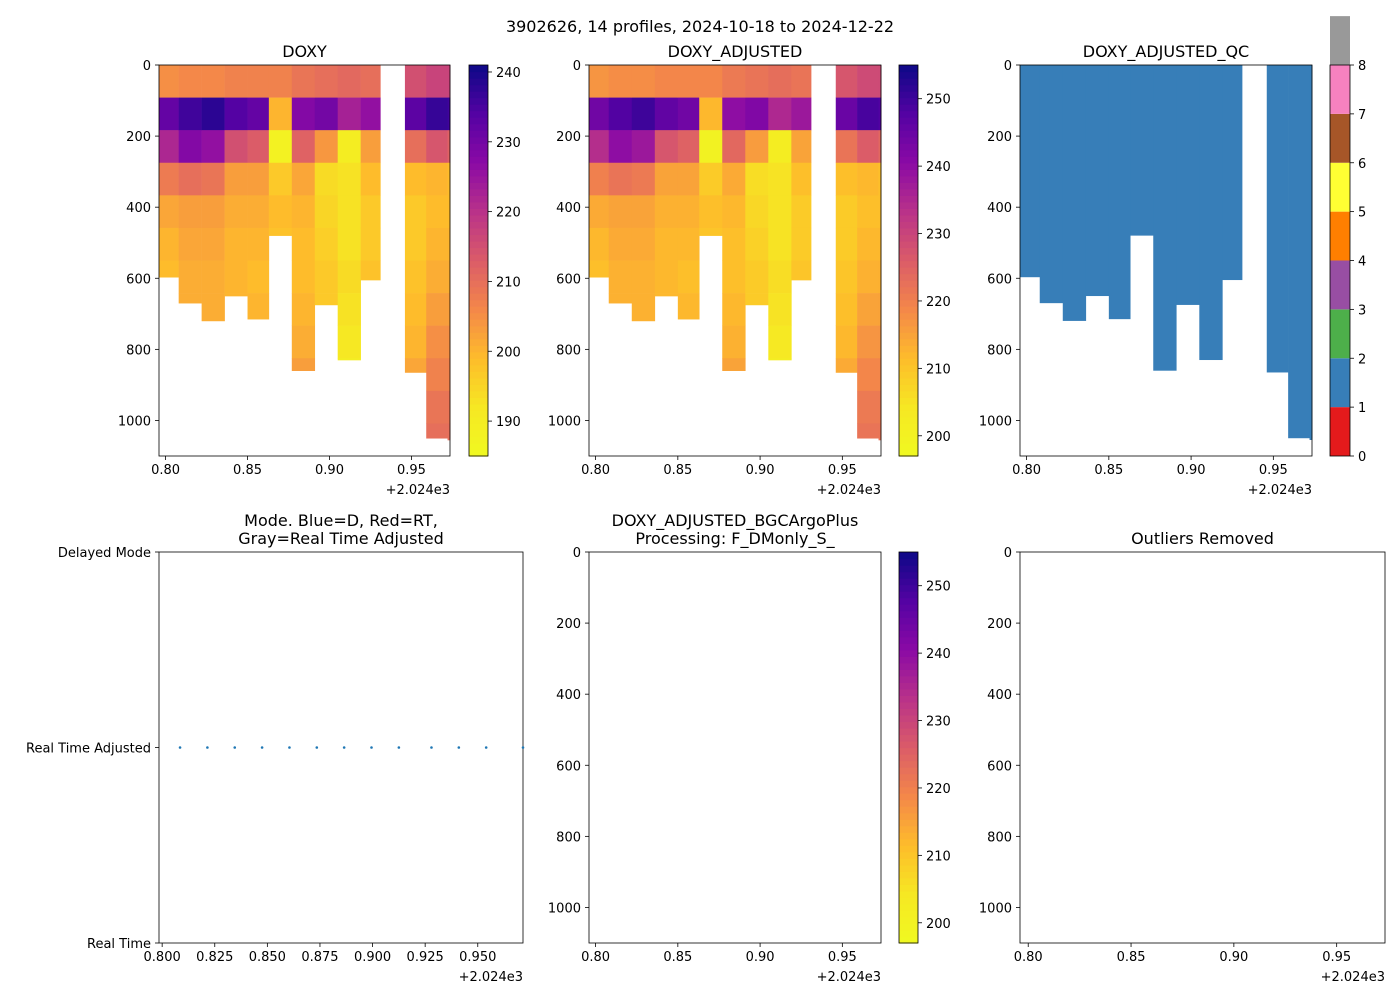 This screenshot has height=1000, width=1400. I want to click on colorbar-tick-label: 0, so click(1362, 457).